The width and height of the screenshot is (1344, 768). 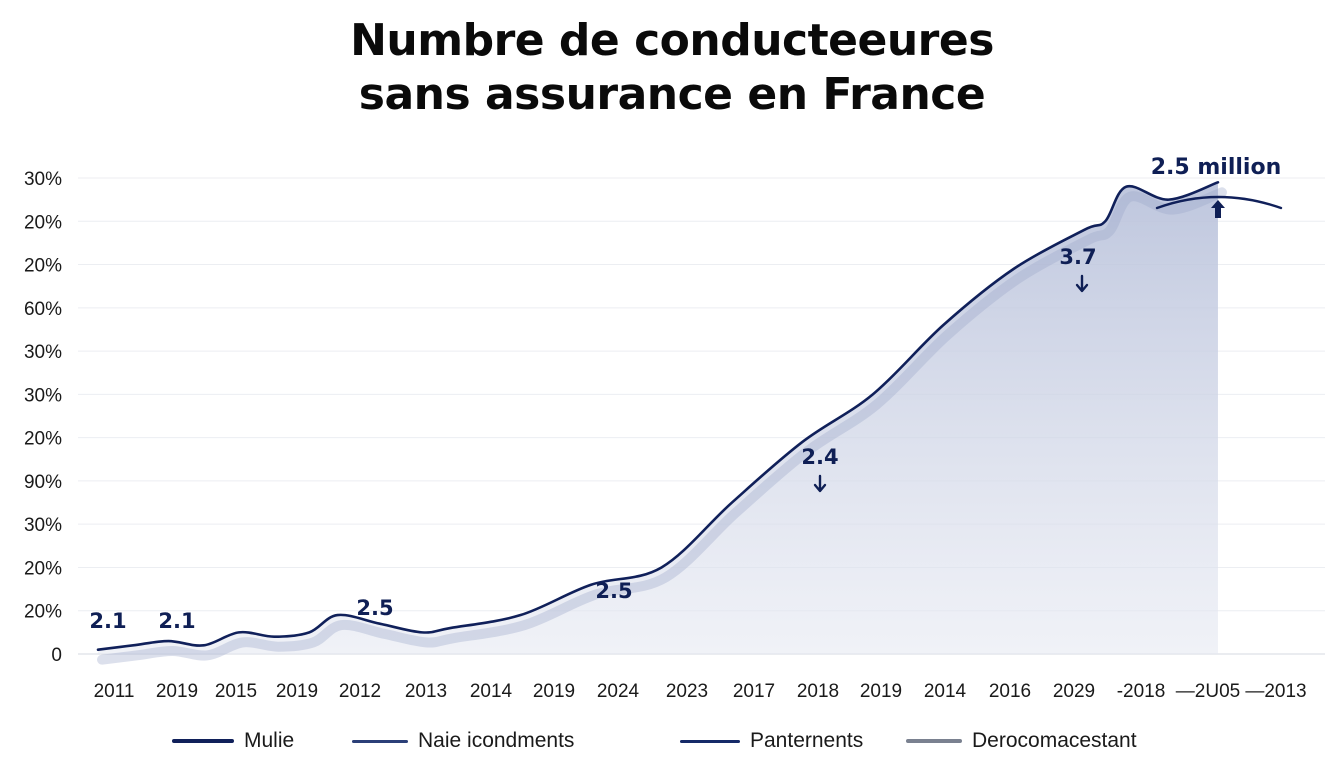 What do you see at coordinates (672, 40) in the screenshot?
I see `chart-title-line-1: Numbre de conducteeures` at bounding box center [672, 40].